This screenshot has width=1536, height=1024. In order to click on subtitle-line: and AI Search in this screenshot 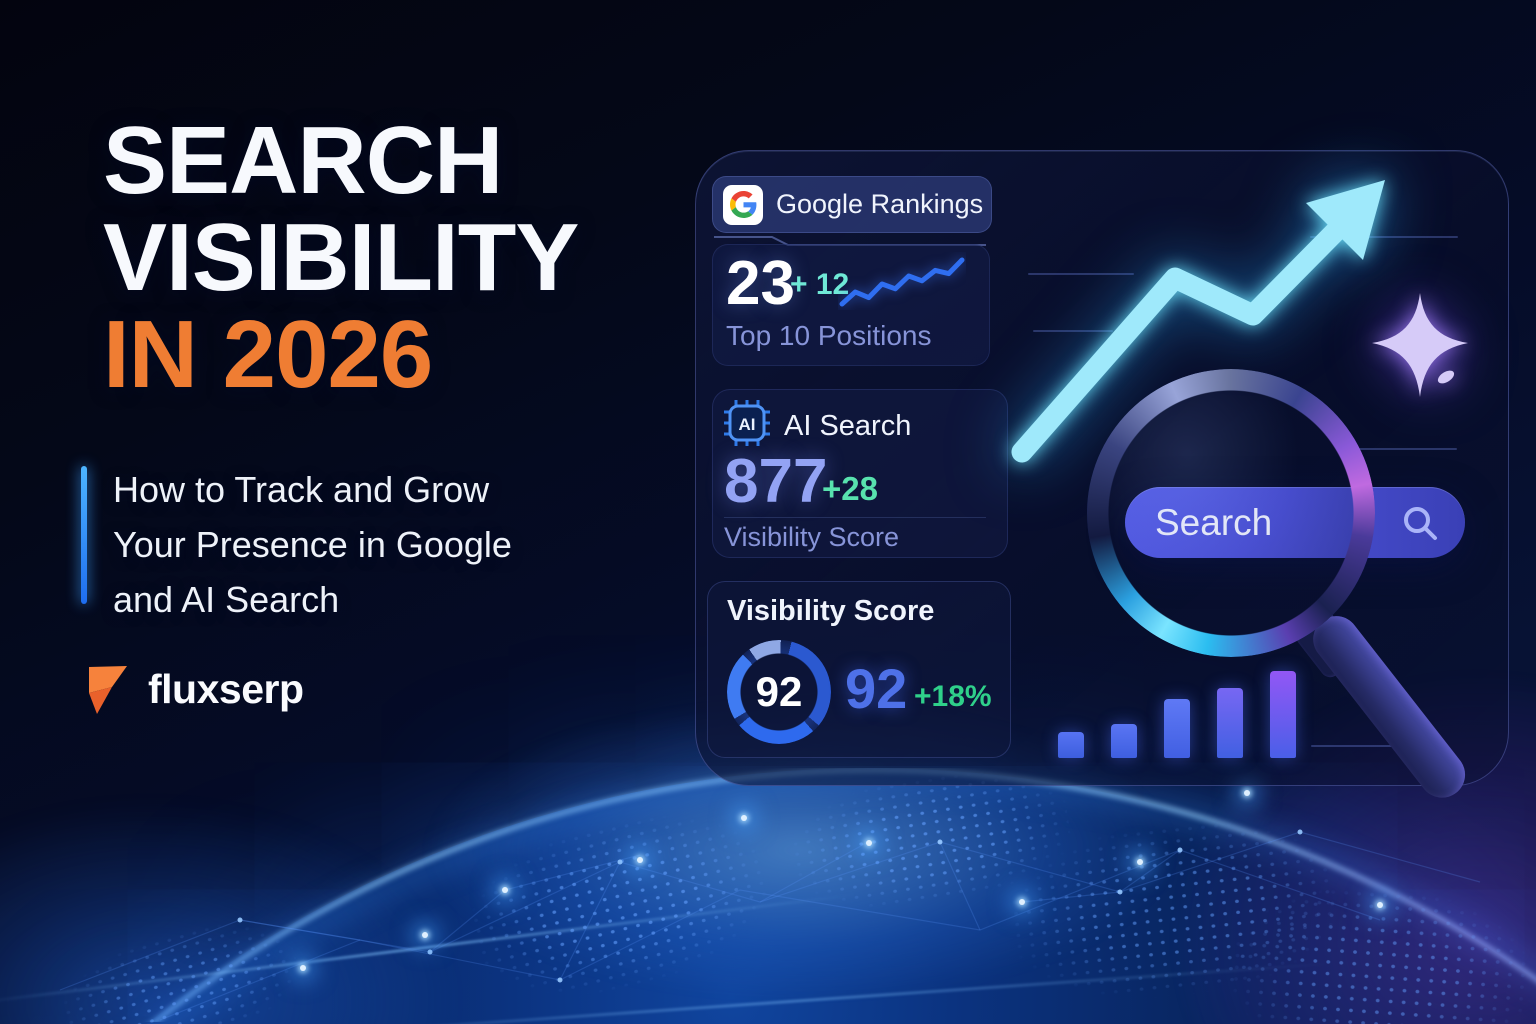, I will do `click(226, 599)`.